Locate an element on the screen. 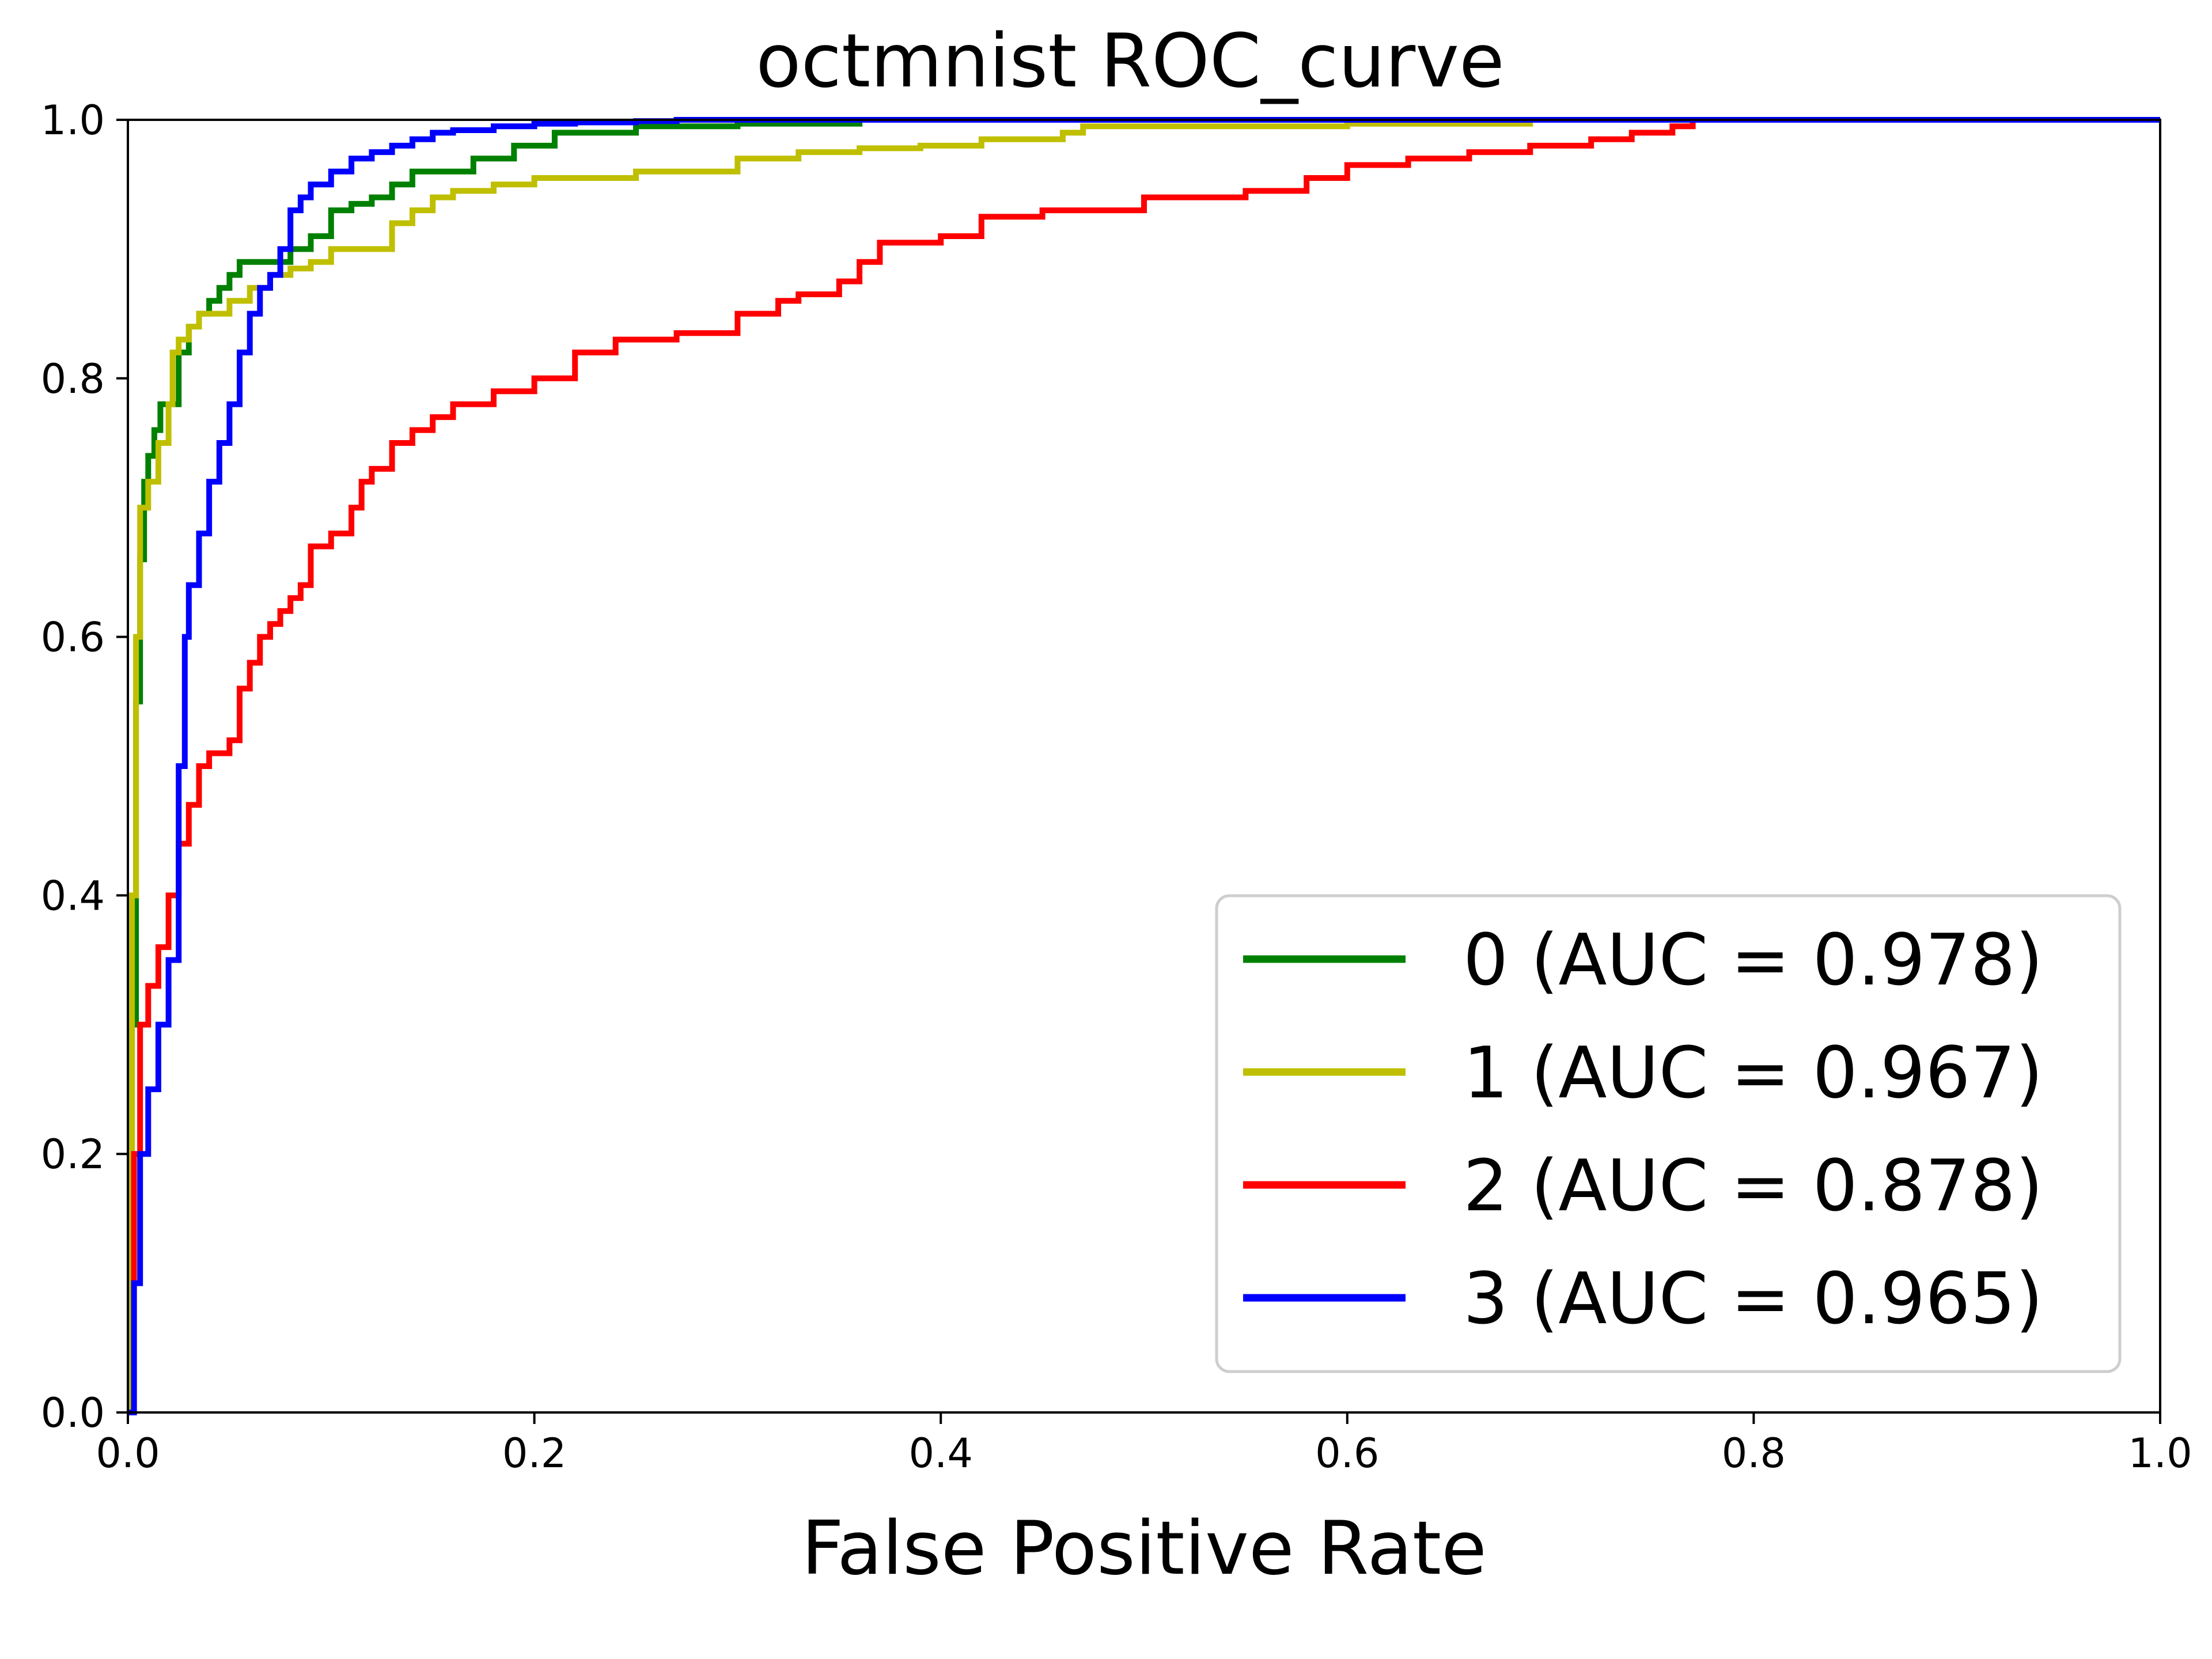 This screenshot has height=1659, width=2212. legend-label-3: 3 (AUC = 0.965) is located at coordinates (1753, 1299).